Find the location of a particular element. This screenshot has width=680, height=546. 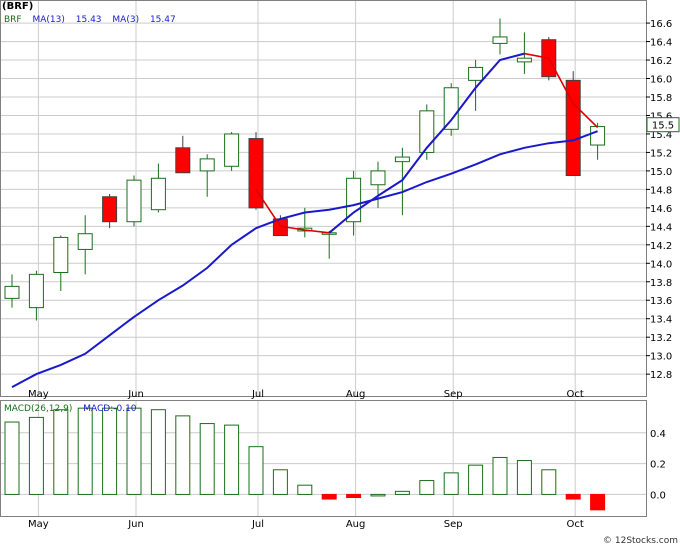

macd-y-tick-label: 0.4 is located at coordinates (658, 434).